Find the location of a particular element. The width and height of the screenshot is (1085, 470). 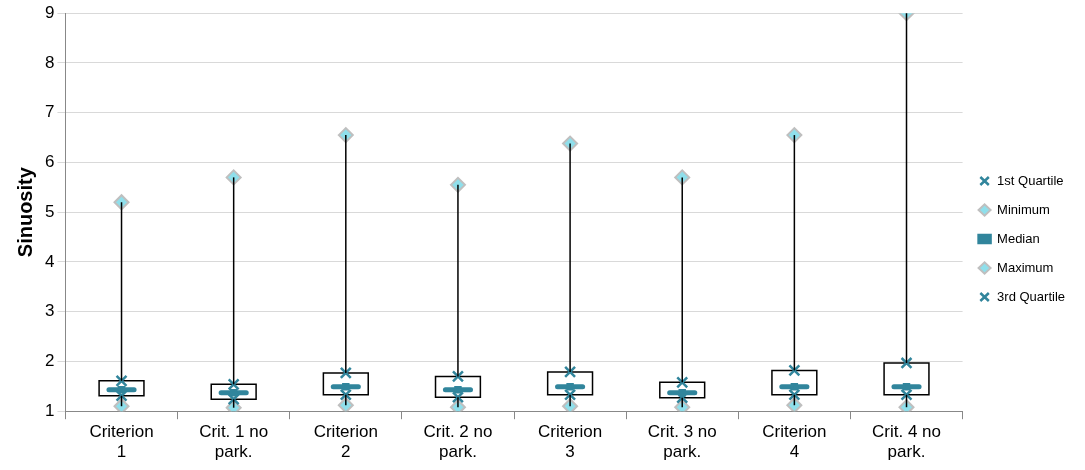

legend-label: 3rd Quartile is located at coordinates (1031, 296).